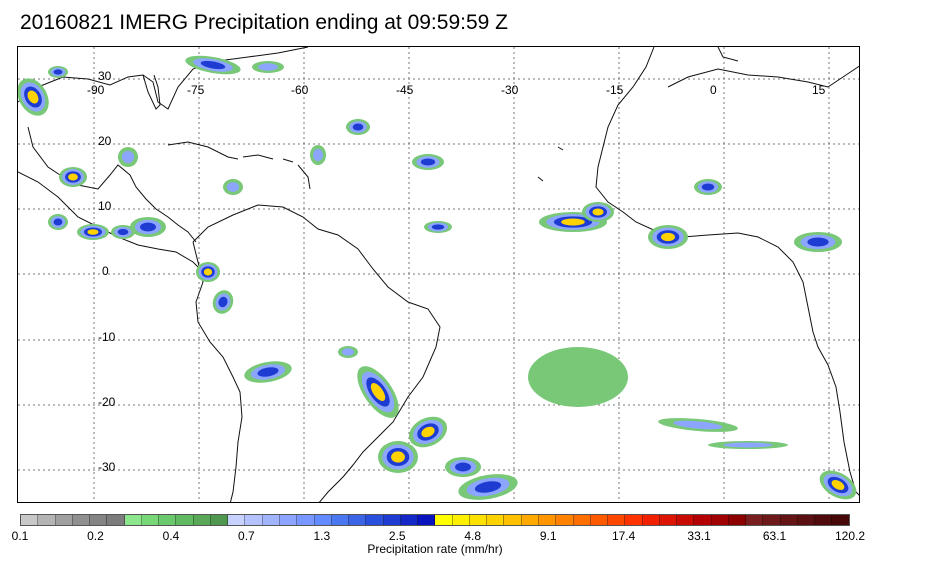 The height and width of the screenshot is (571, 944). What do you see at coordinates (196, 90) in the screenshot?
I see `lon-label-2: -75` at bounding box center [196, 90].